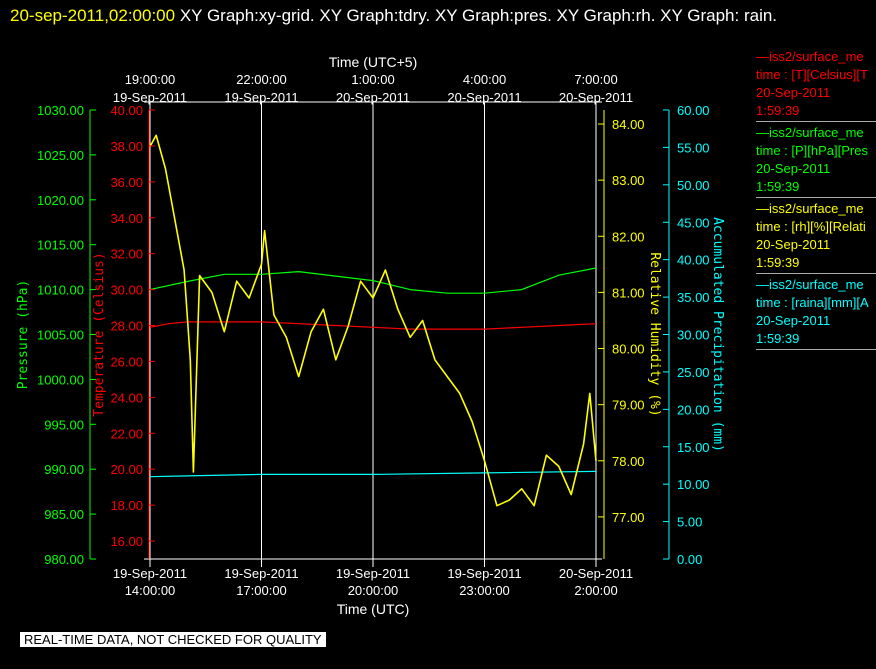 This screenshot has height=669, width=876. I want to click on x-tick-date-4: 20-Sep-2011, so click(596, 573).